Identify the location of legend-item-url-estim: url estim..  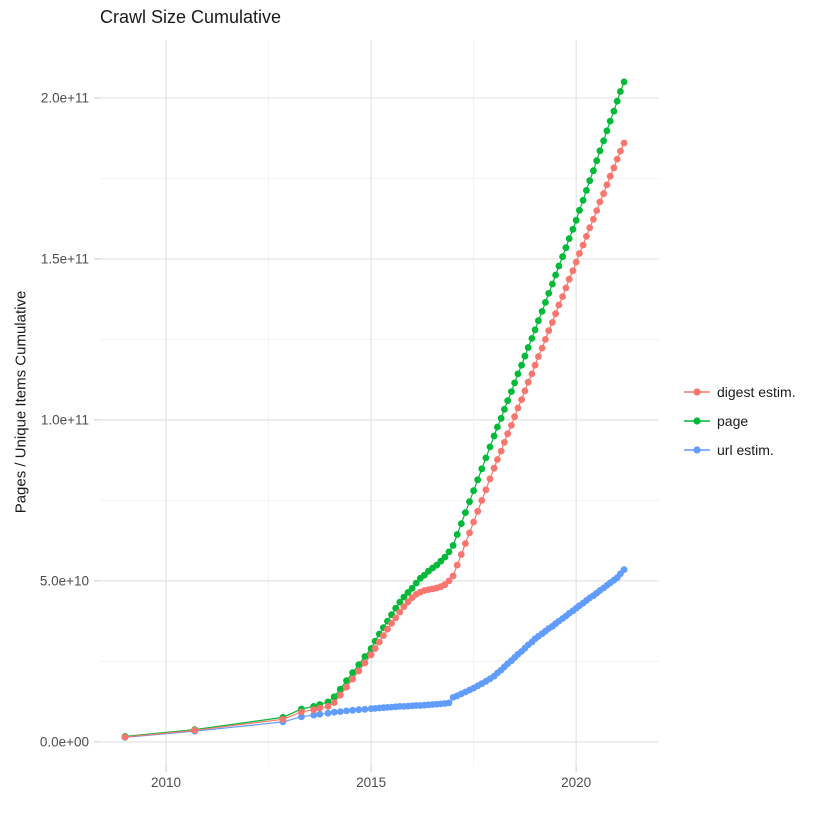
(740, 449).